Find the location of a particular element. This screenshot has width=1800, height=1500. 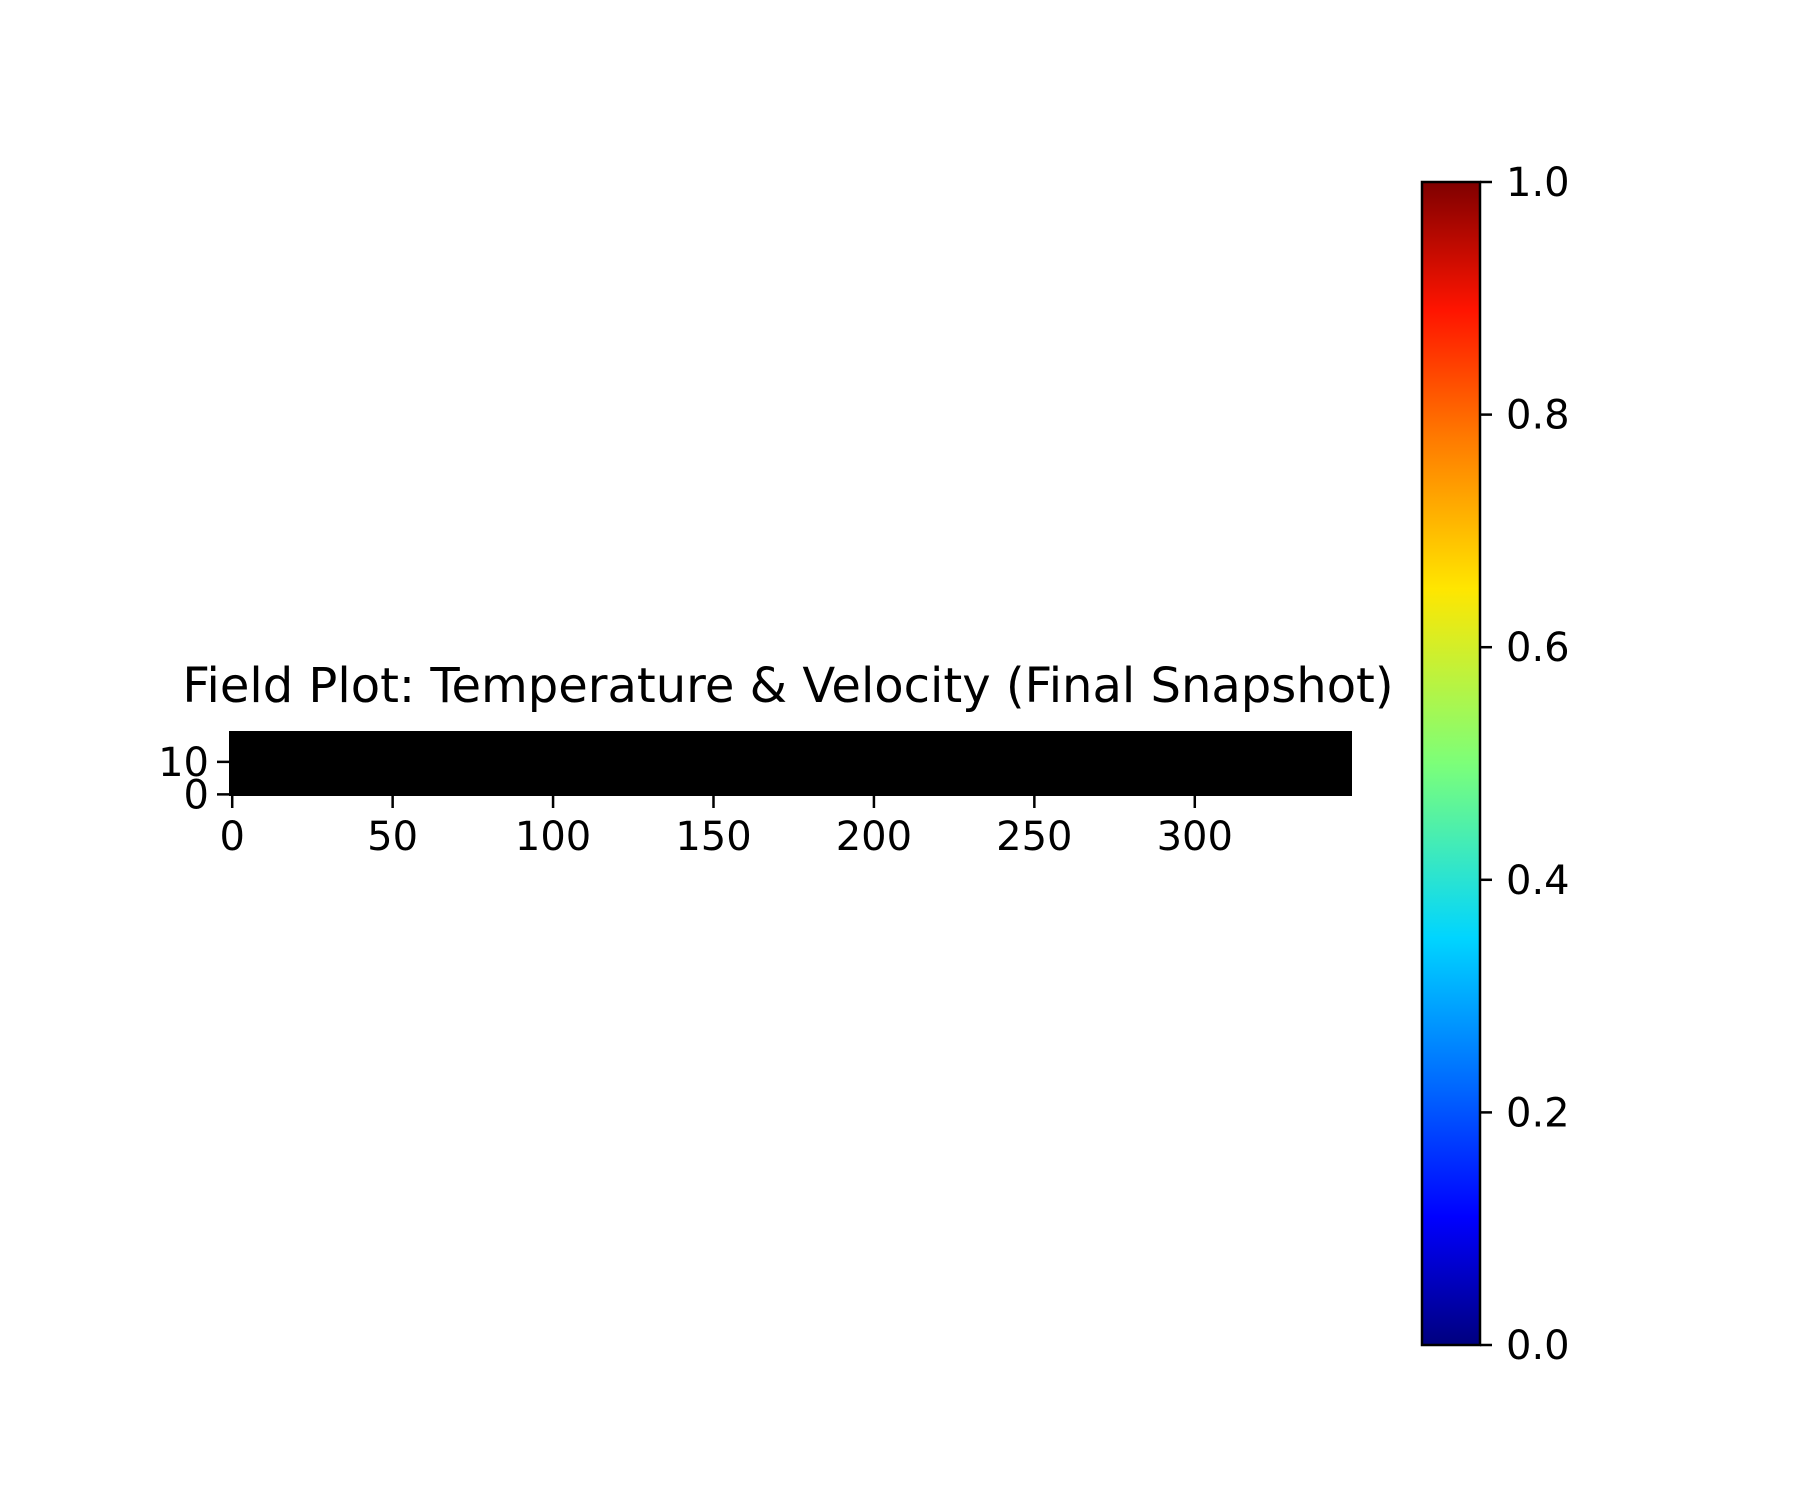

x-tick-label: 150 is located at coordinates (713, 837).